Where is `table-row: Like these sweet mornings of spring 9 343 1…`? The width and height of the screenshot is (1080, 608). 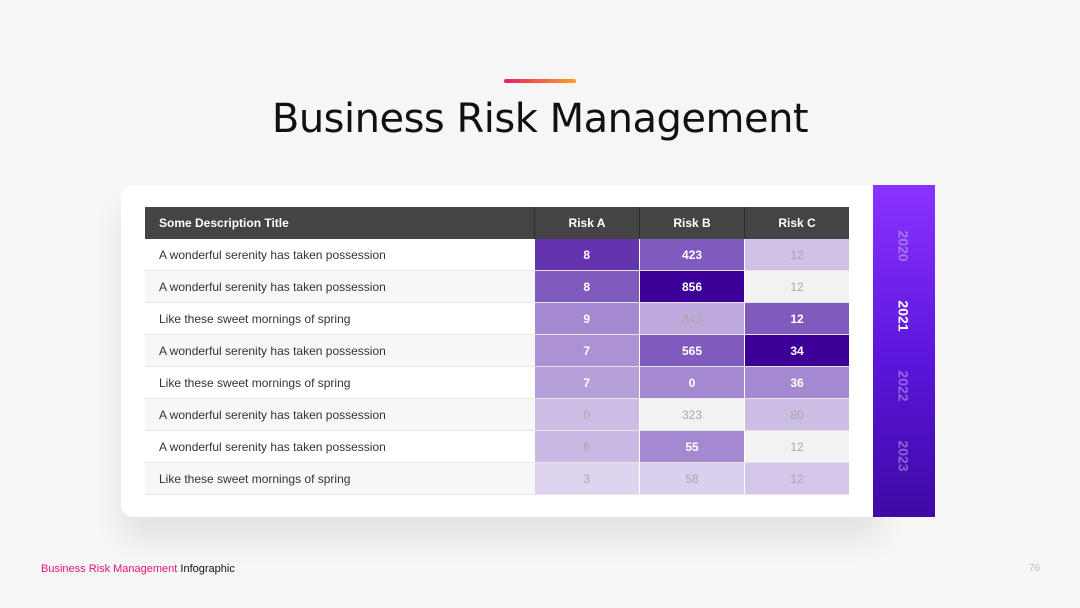 table-row: Like these sweet mornings of spring 9 343 1… is located at coordinates (497, 318).